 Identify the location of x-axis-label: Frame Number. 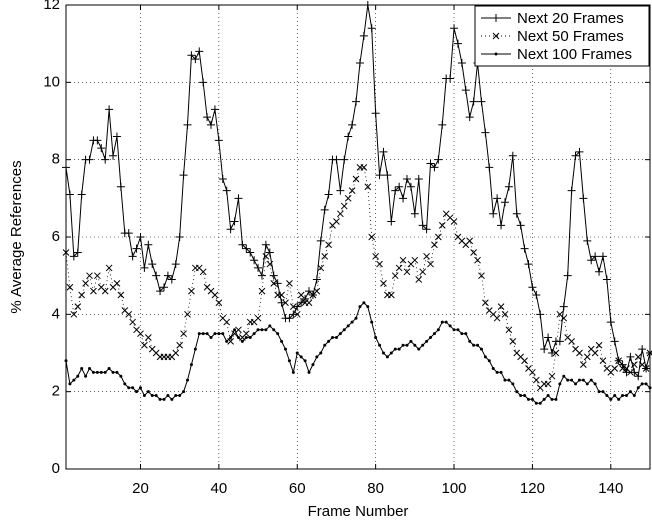
(358, 511).